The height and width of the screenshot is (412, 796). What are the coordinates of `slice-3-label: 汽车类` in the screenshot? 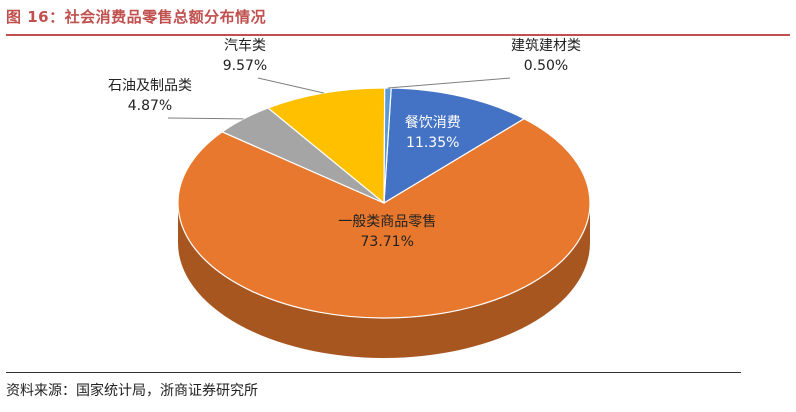 It's located at (245, 45).